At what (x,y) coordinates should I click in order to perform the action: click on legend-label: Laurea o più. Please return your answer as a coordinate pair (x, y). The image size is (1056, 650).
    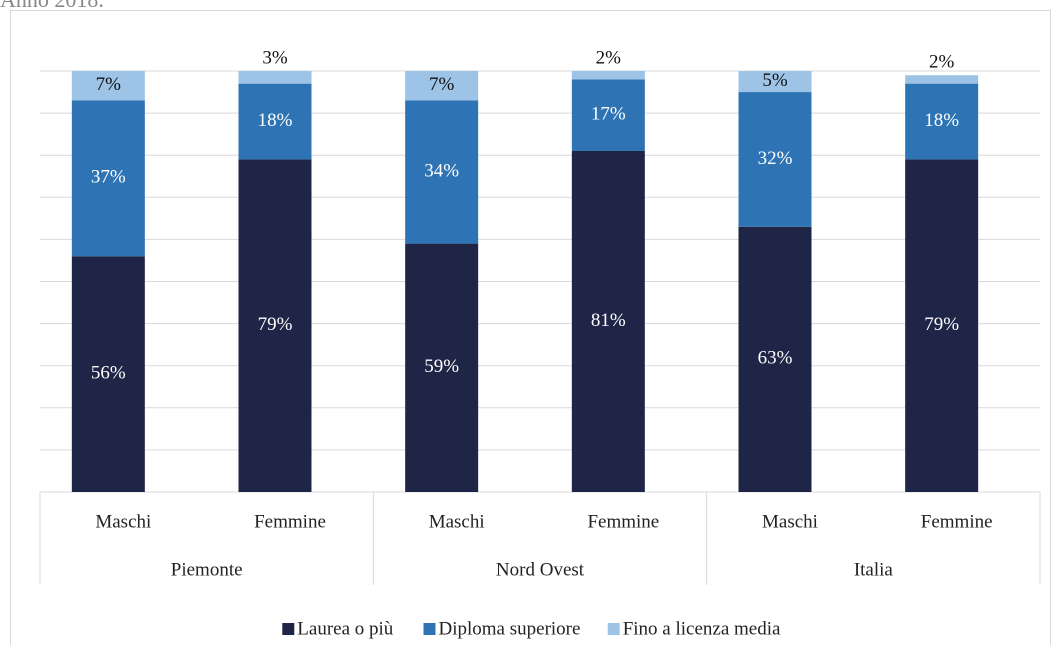
    Looking at the image, I should click on (345, 628).